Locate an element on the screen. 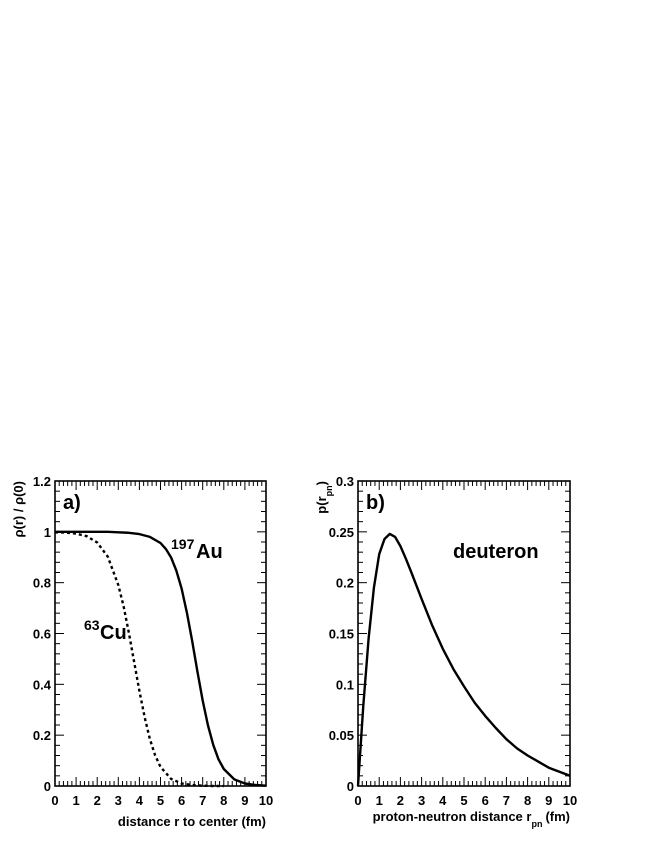 This screenshot has width=654, height=851. y-tick-label: 0.15 is located at coordinates (341, 634).